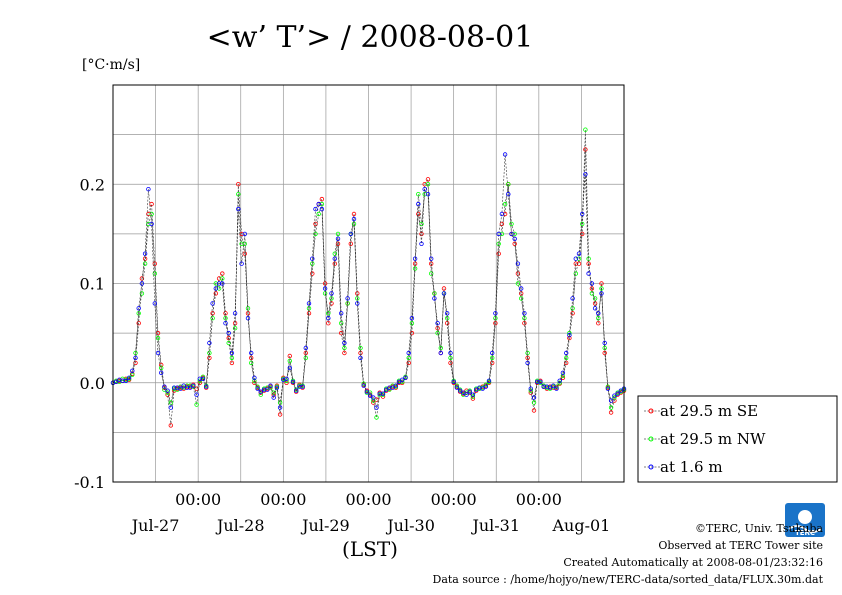 The height and width of the screenshot is (595, 842). I want to click on y-tick-label: -0.1, so click(89, 482).